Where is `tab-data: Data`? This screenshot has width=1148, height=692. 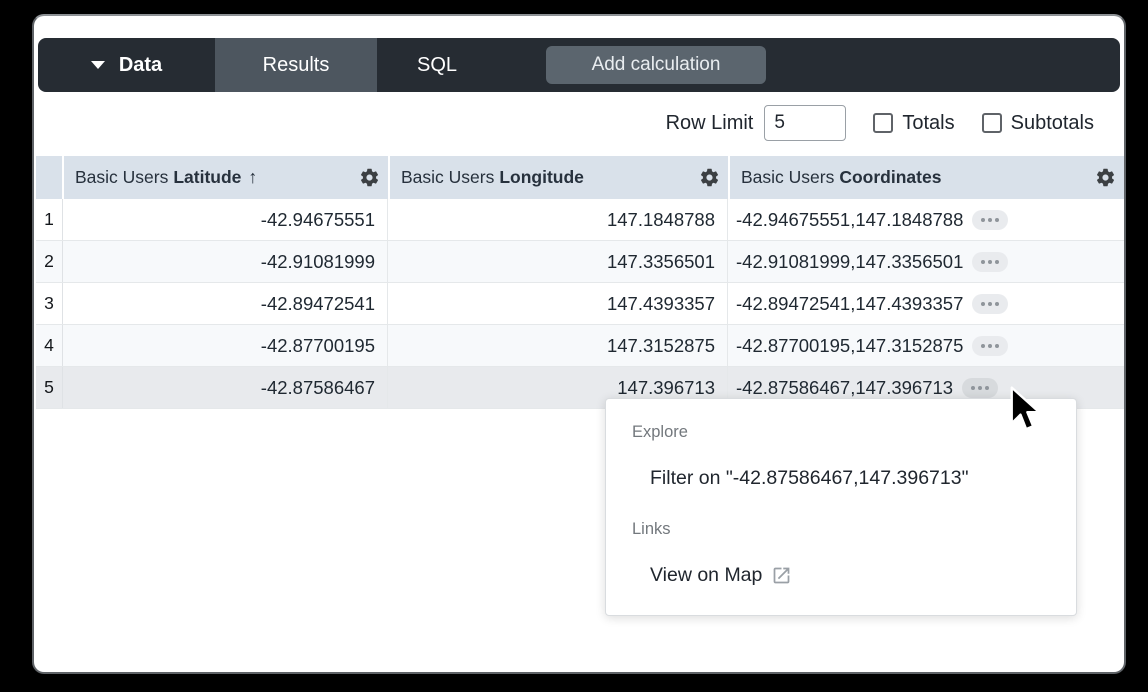
tab-data: Data is located at coordinates (126, 65).